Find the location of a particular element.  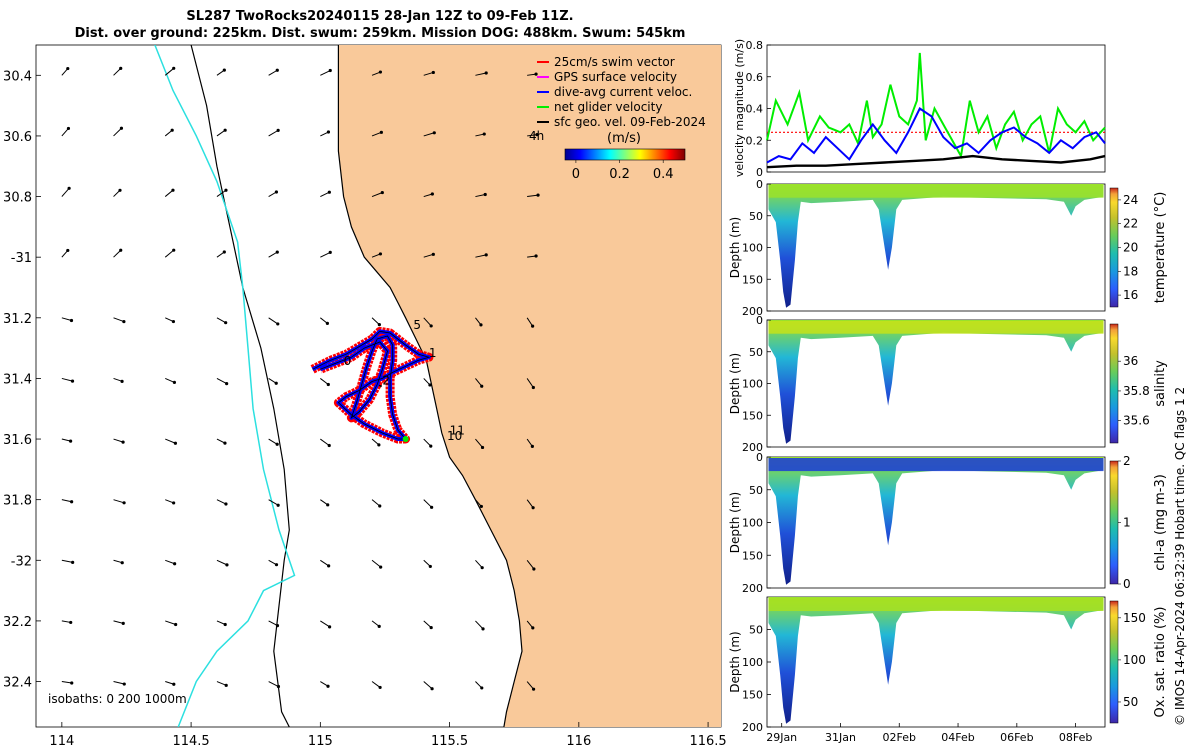

colorbar-tick-label: 0 is located at coordinates (576, 174).